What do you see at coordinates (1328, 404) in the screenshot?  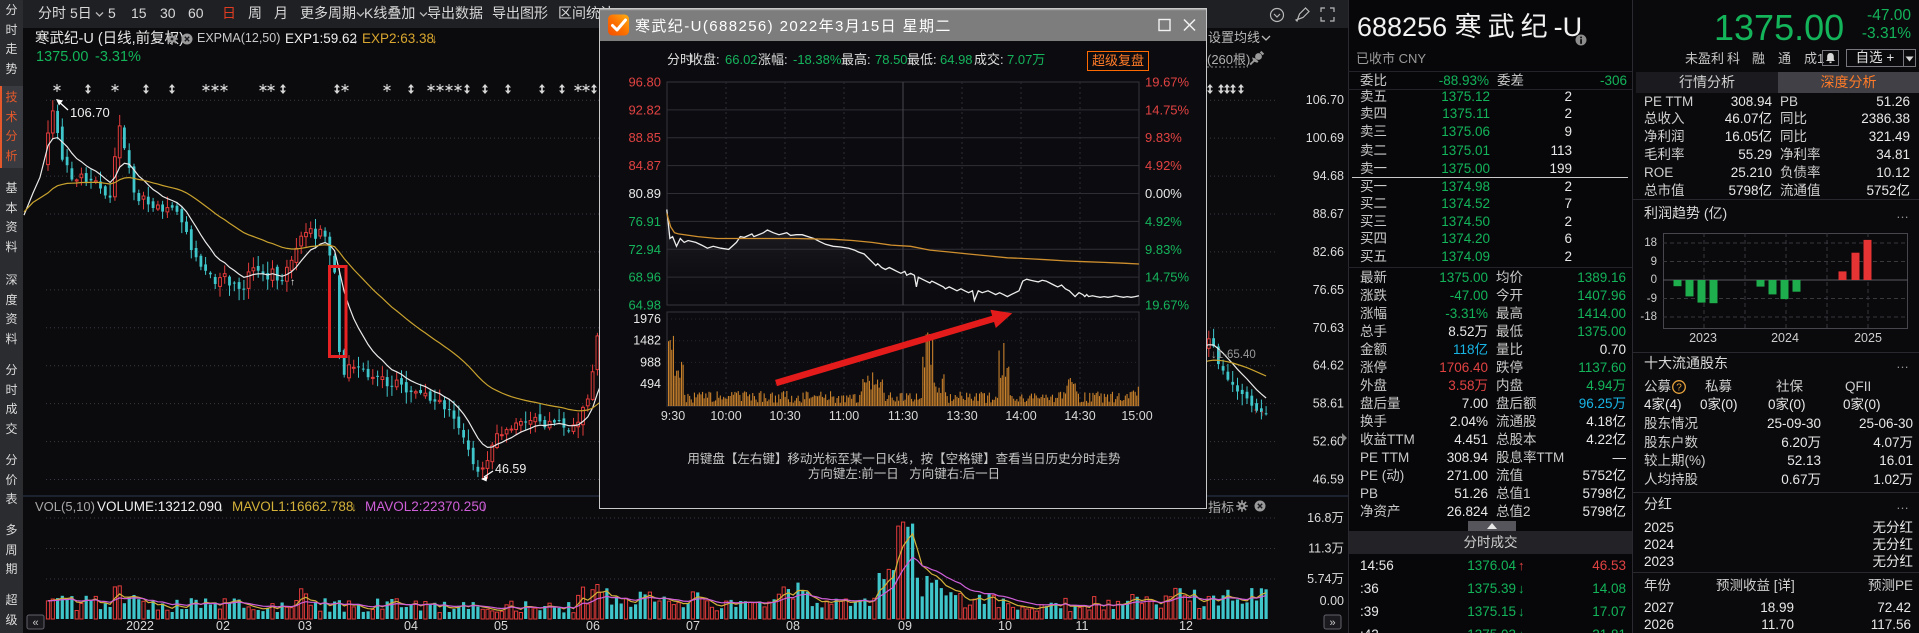 I see `svg-text: 58.61` at bounding box center [1328, 404].